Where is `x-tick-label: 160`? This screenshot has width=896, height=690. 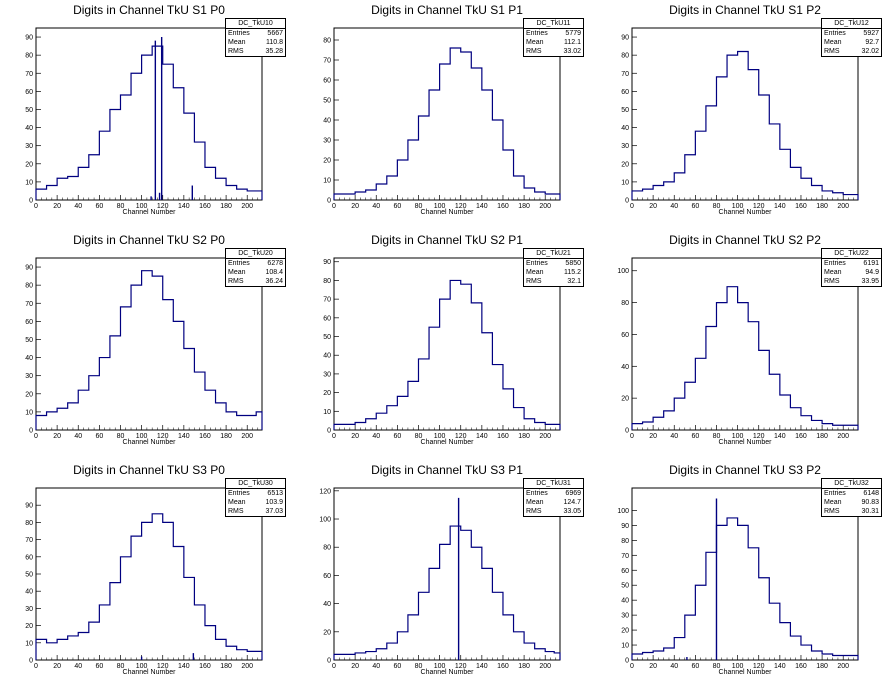
x-tick-label: 160 is located at coordinates (801, 206).